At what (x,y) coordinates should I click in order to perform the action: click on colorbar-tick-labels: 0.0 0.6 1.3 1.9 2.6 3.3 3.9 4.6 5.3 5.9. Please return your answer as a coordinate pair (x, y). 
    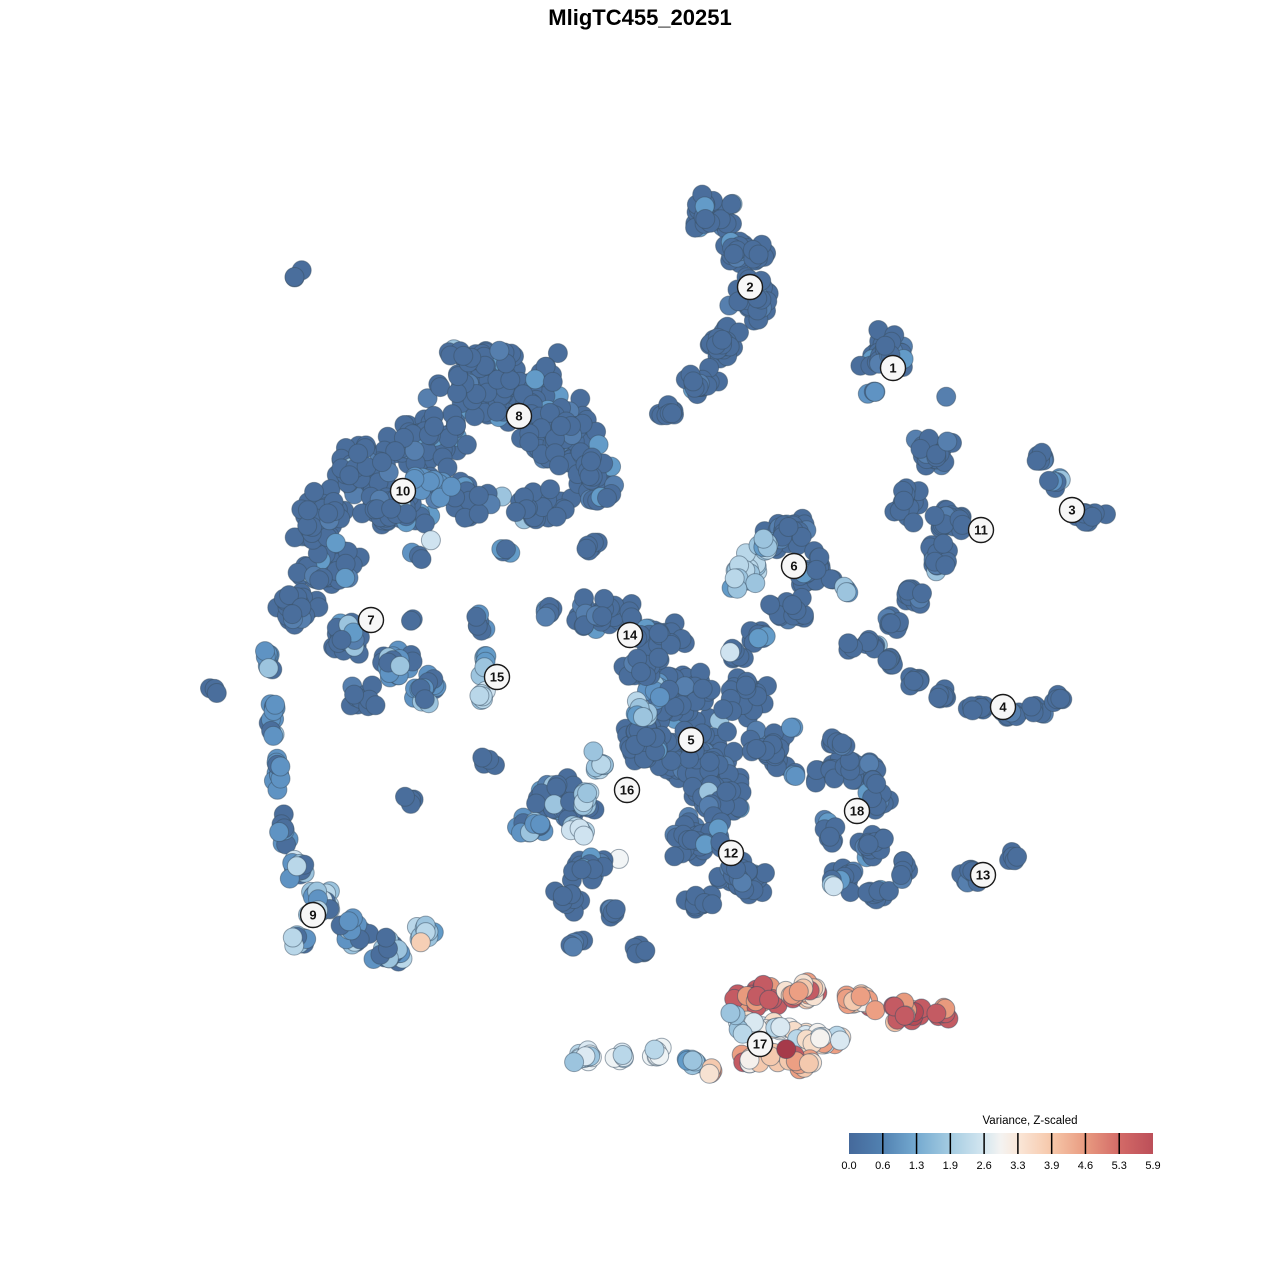
    Looking at the image, I should click on (1000, 1166).